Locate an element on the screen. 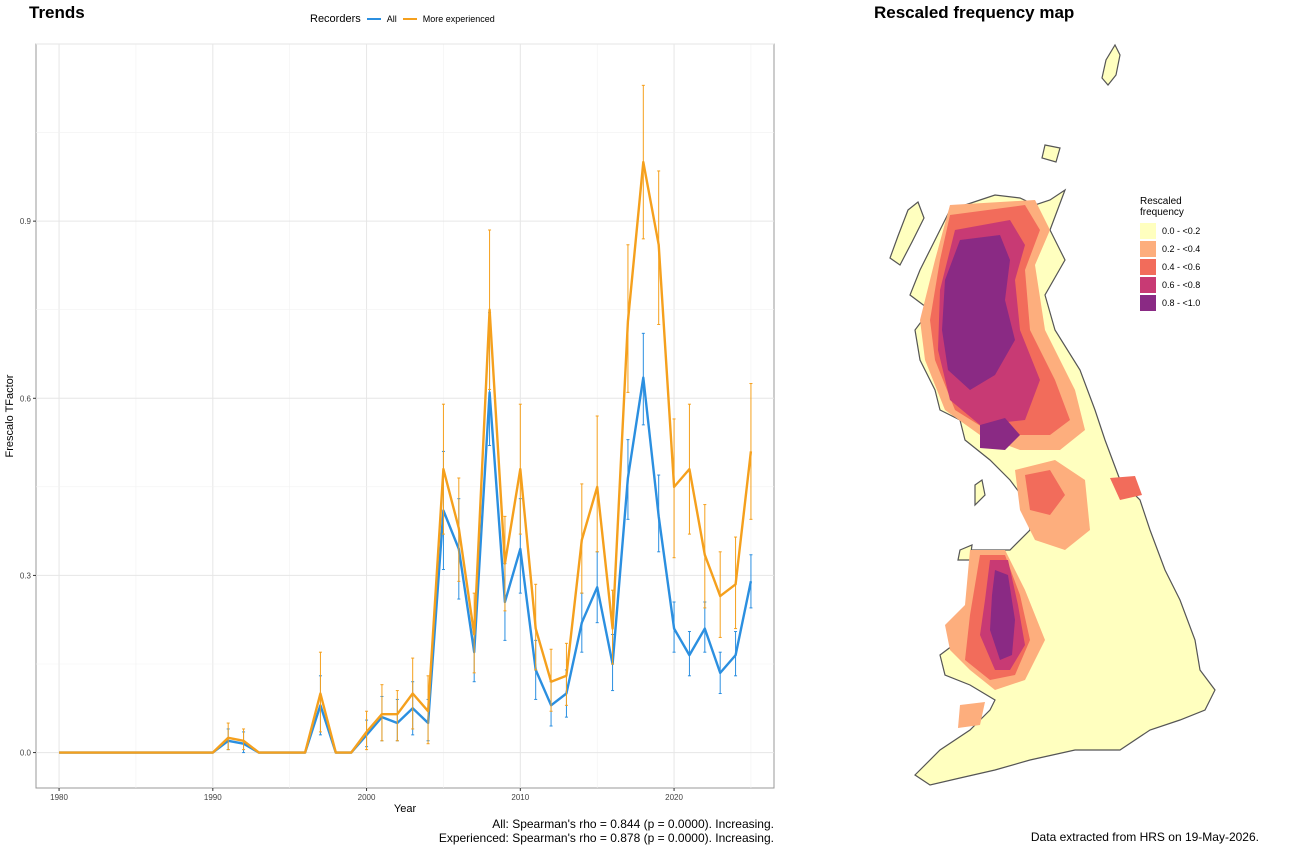 This screenshot has height=850, width=1300. x-tick-label: 2010 is located at coordinates (520, 797).